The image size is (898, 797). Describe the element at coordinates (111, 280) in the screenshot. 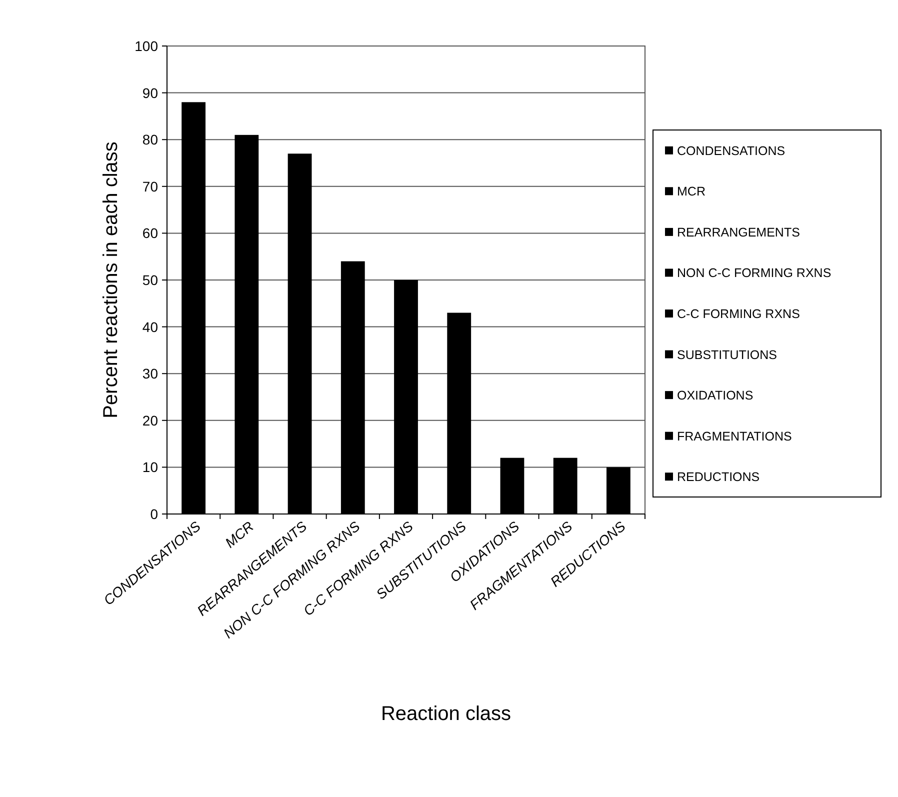

I see `y-axis-title: Percent reactions in each class` at that location.